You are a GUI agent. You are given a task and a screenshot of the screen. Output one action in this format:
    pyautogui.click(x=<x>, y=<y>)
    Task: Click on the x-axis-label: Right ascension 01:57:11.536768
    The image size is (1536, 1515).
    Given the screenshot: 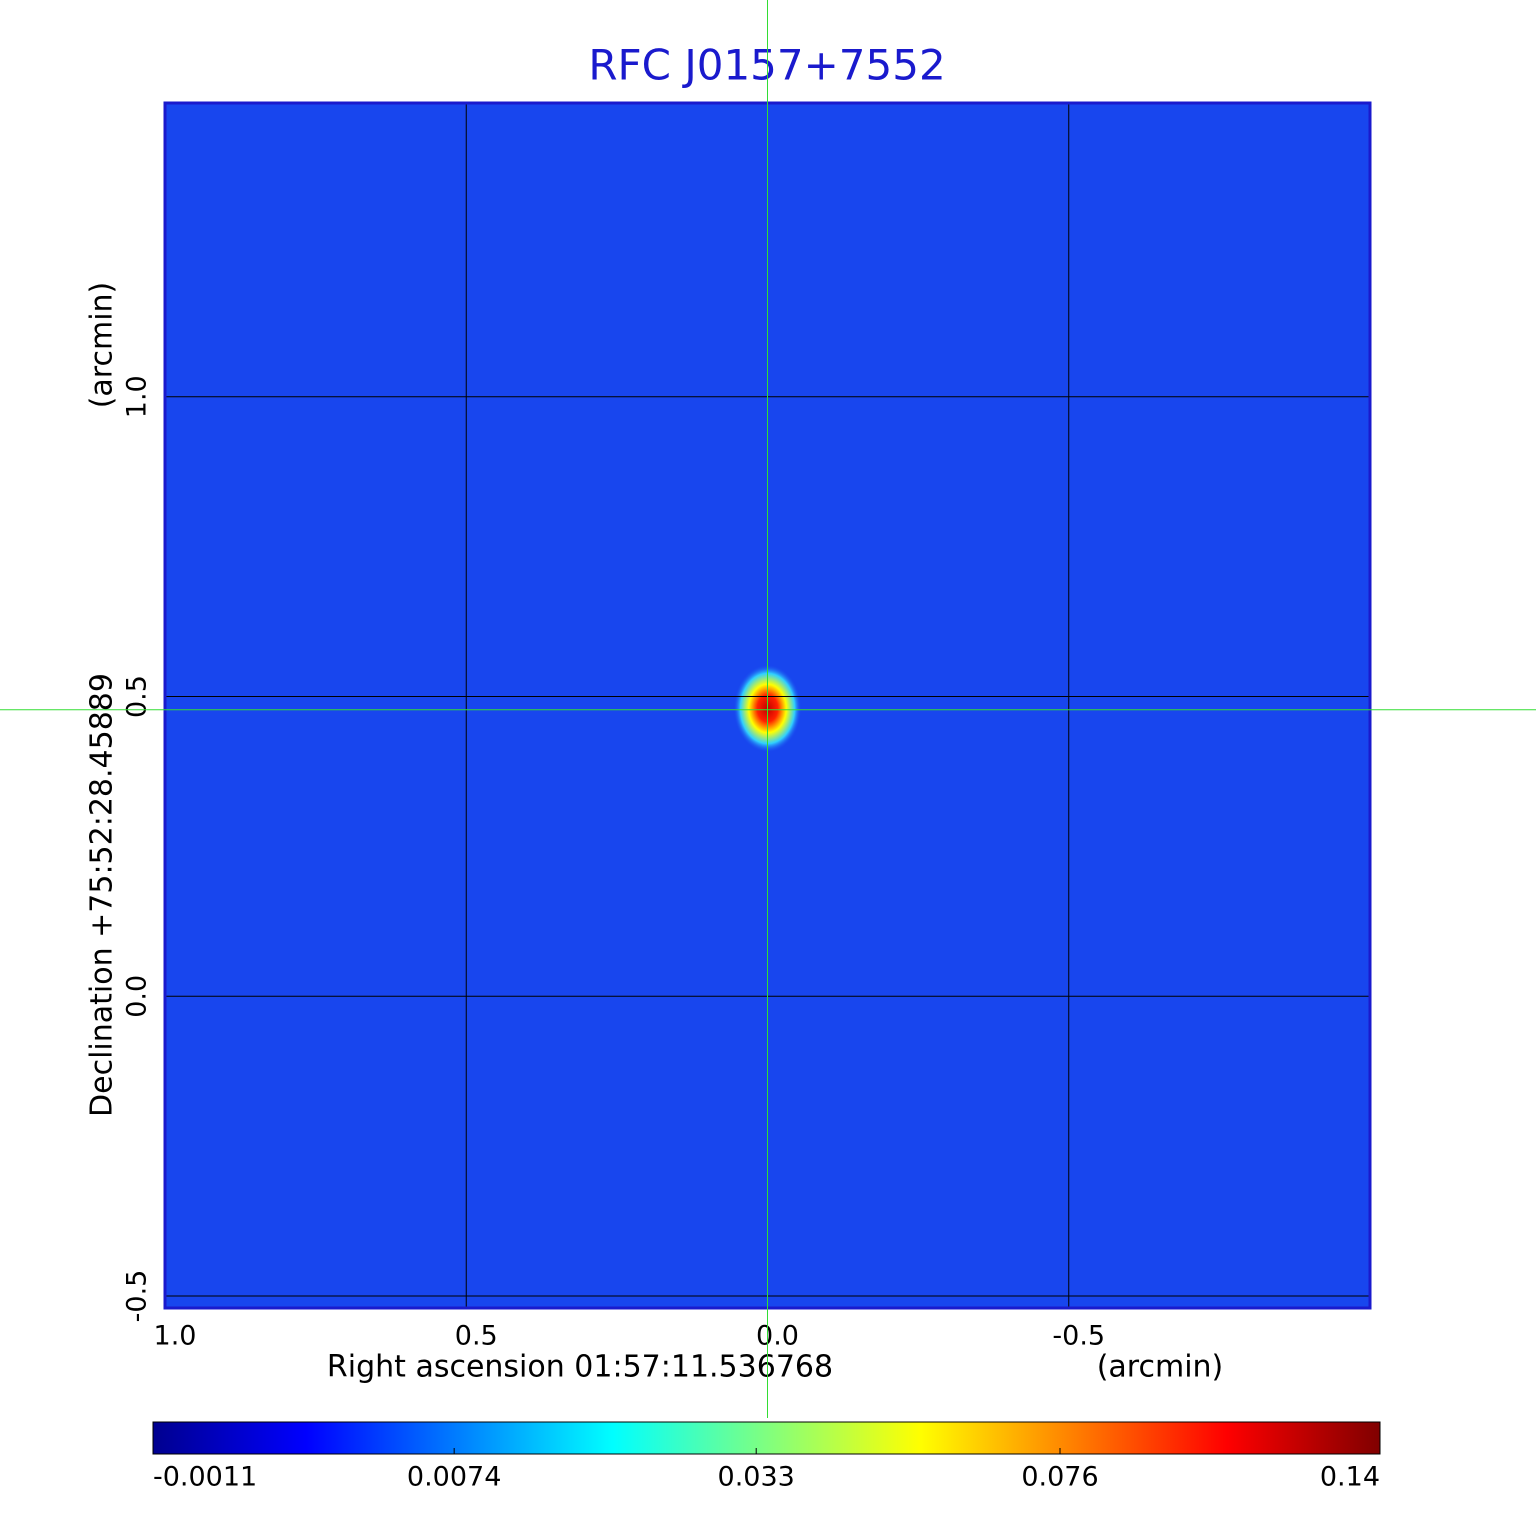 What is the action you would take?
    pyautogui.click(x=580, y=1367)
    